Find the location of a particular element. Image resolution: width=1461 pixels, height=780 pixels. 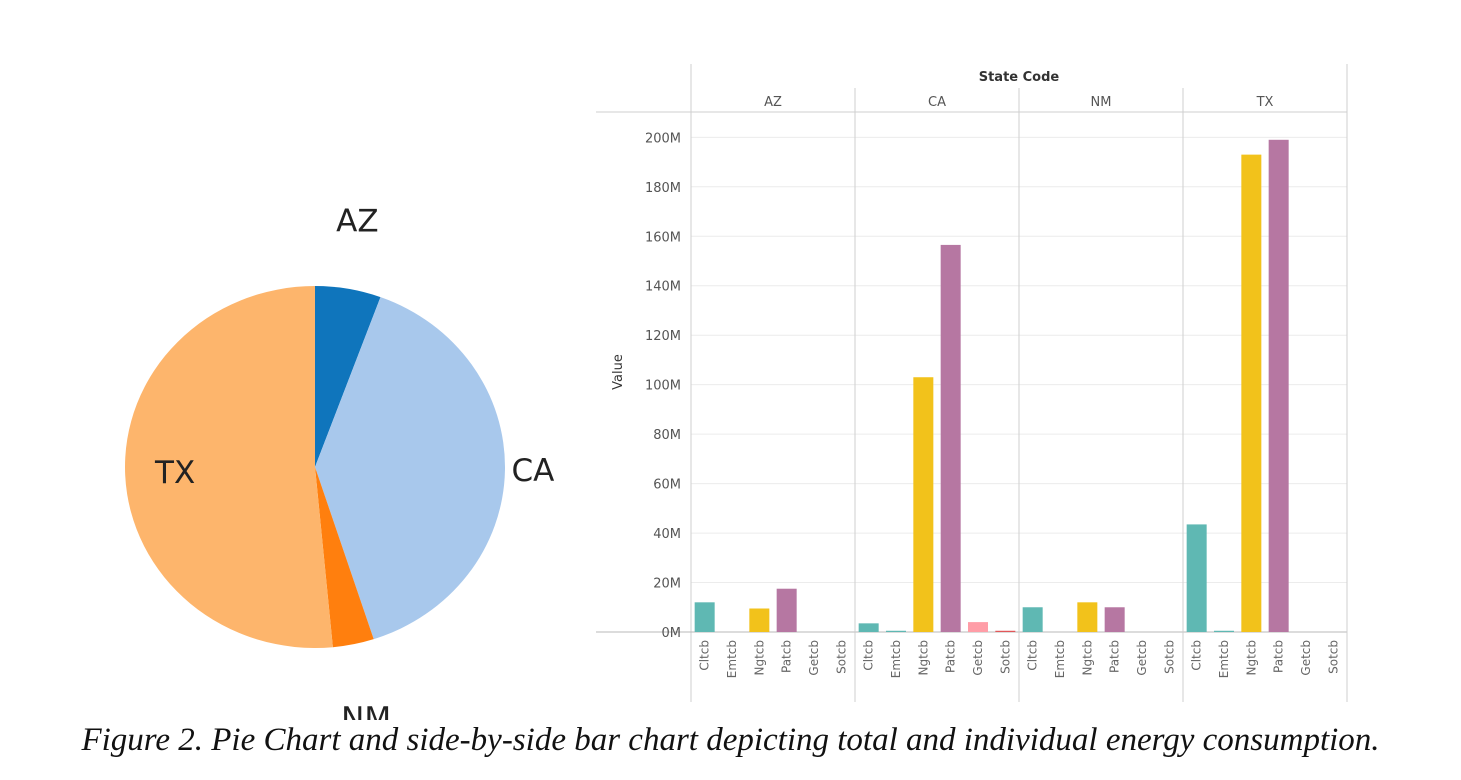

pie-label-az: AZ is located at coordinates (357, 222).